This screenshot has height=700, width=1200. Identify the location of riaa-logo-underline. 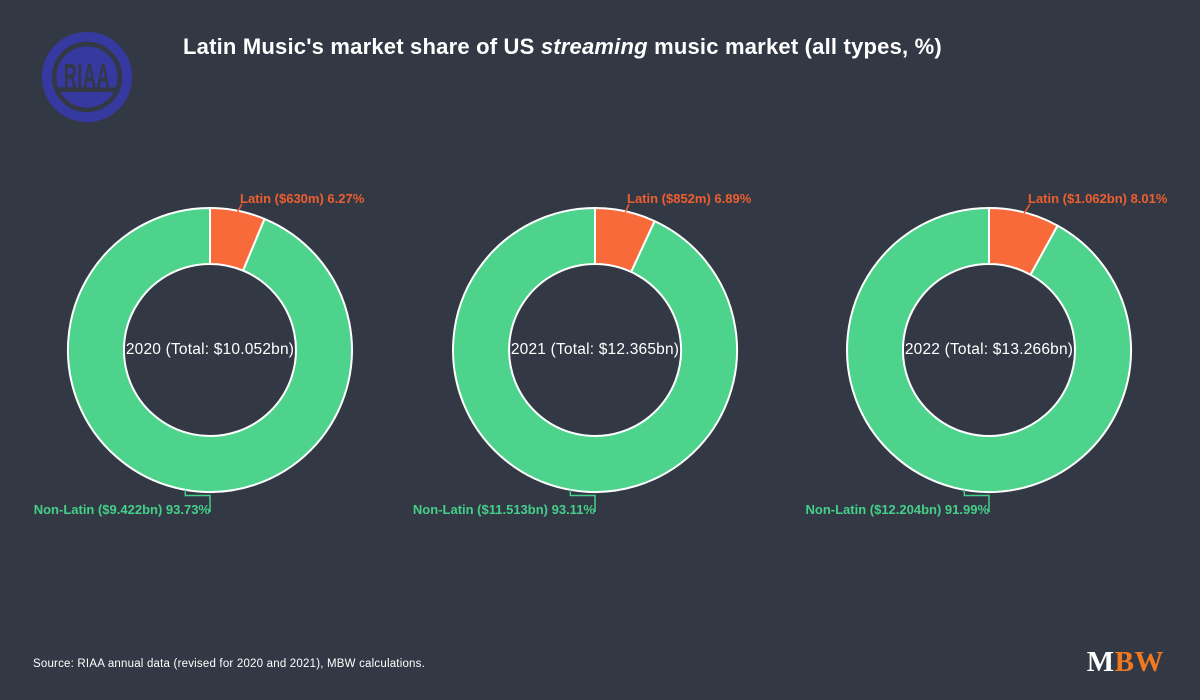
(87, 90).